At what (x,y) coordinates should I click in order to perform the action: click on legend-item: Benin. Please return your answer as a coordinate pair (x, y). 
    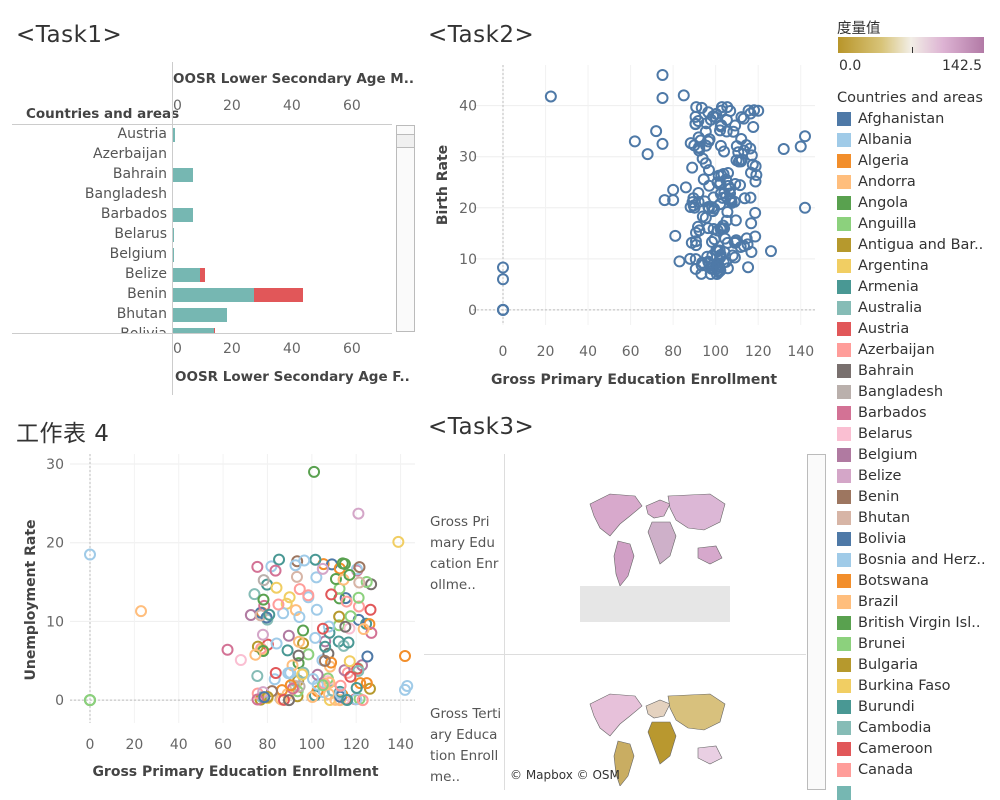
    Looking at the image, I should click on (868, 496).